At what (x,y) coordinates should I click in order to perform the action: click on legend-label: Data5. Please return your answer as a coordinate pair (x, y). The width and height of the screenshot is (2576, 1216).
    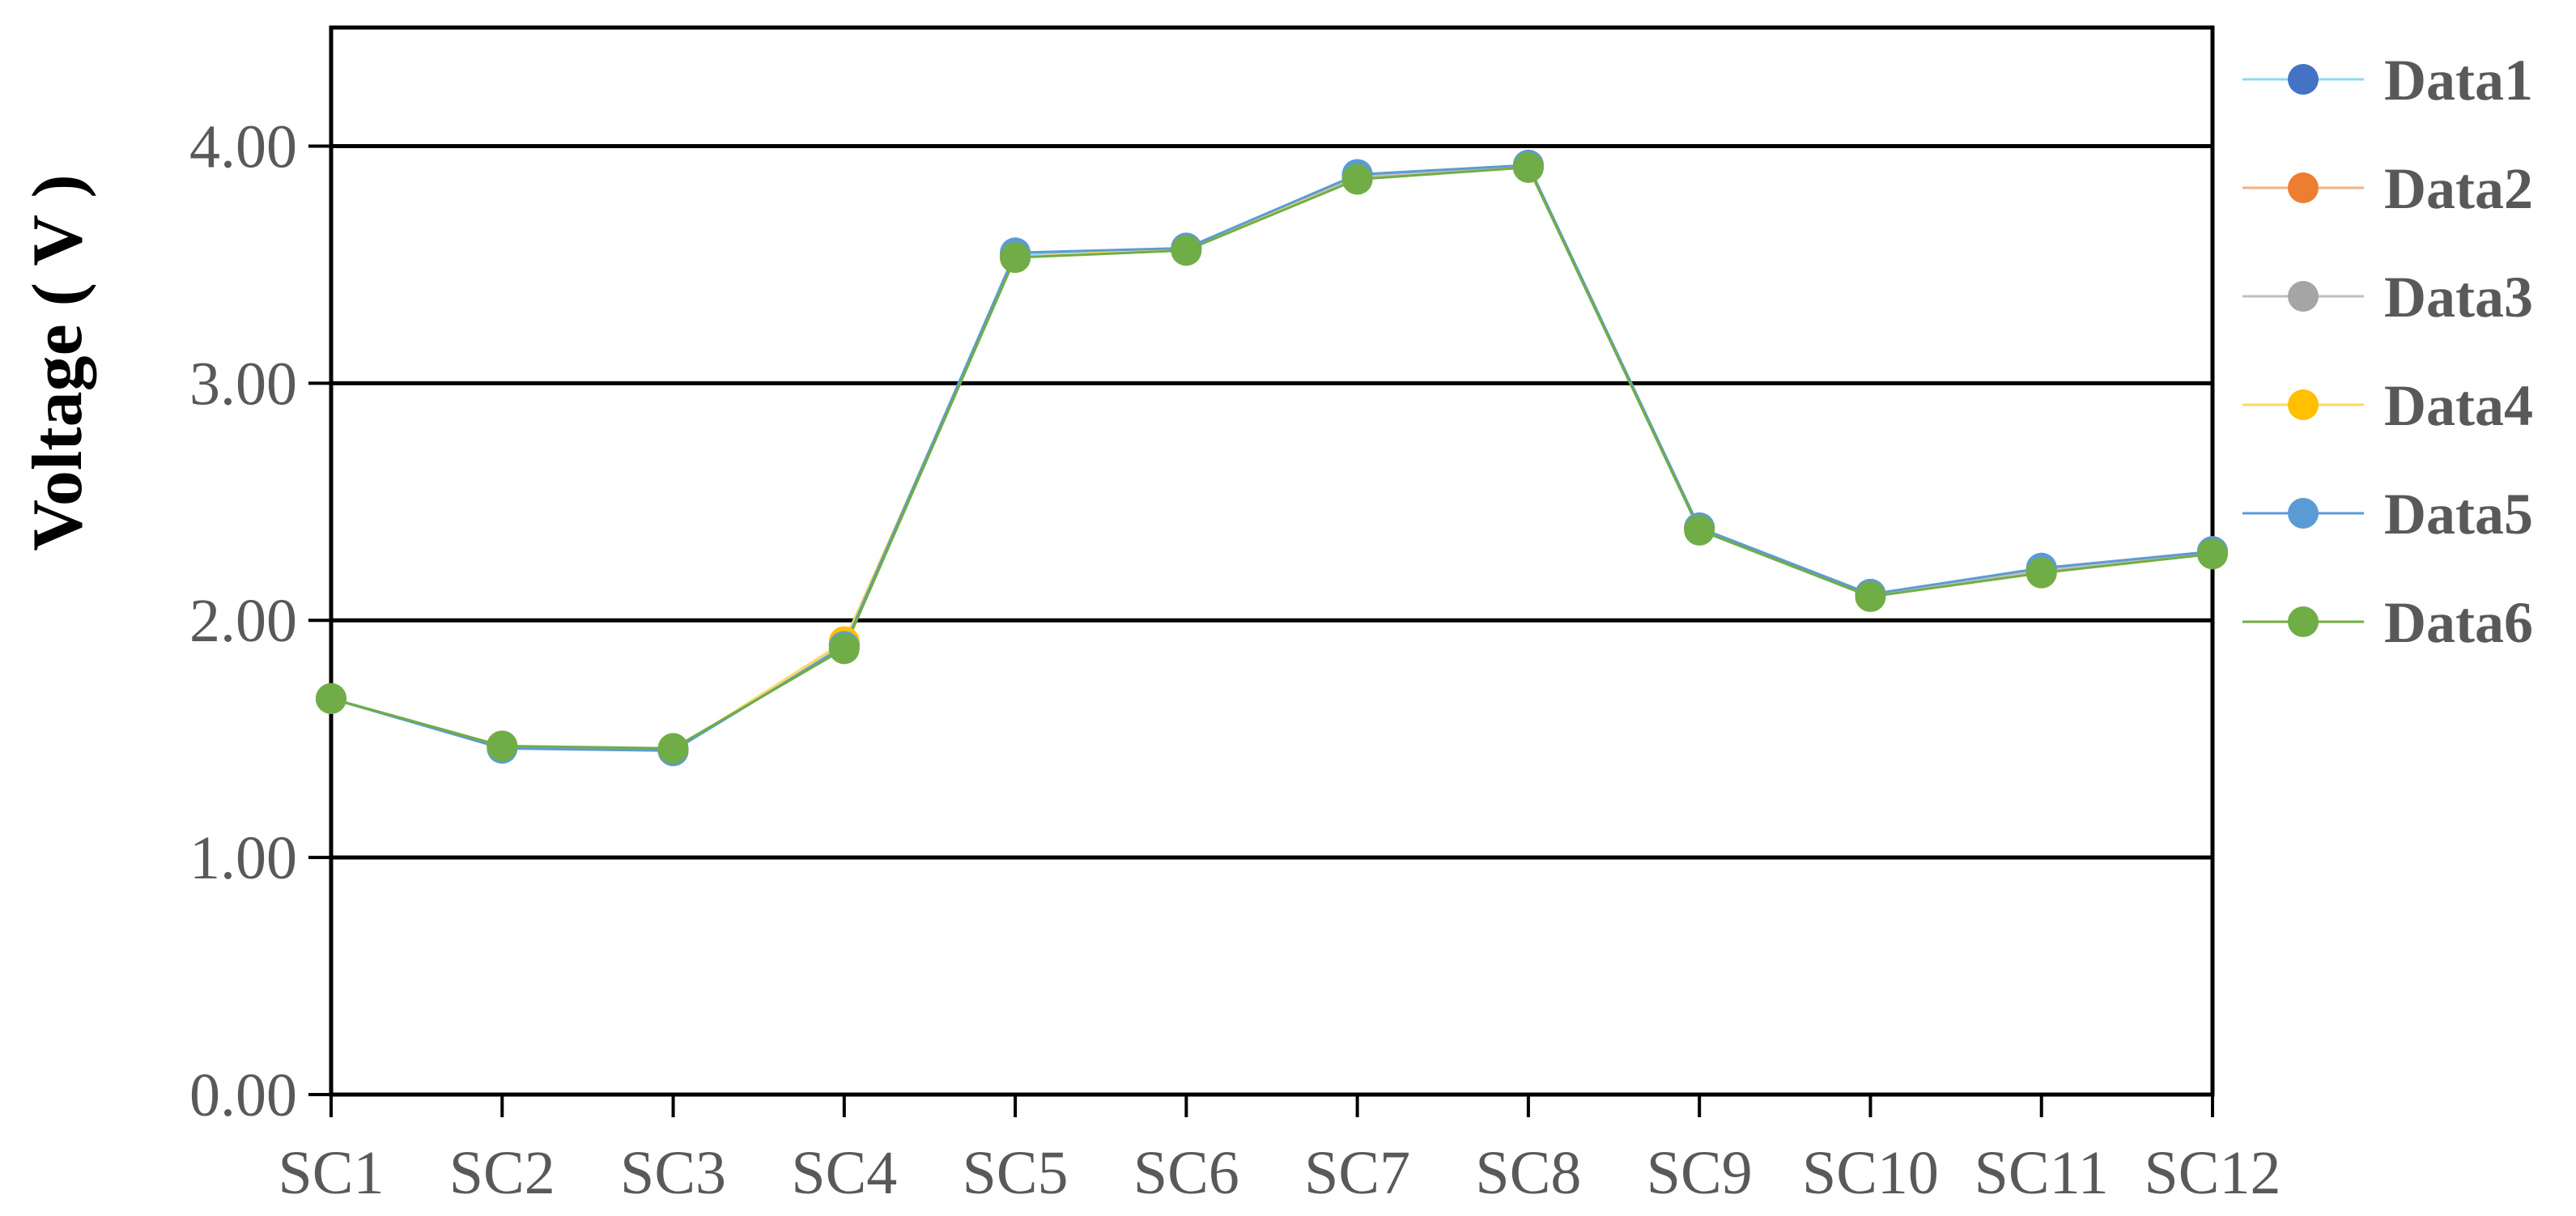
    Looking at the image, I should click on (2458, 514).